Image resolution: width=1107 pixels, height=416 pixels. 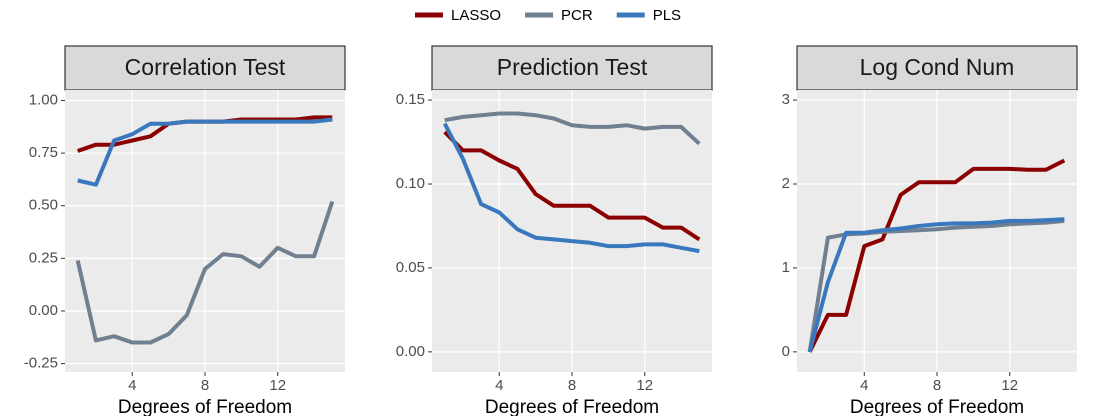 I want to click on panel-title: Prediction Test, so click(x=572, y=67).